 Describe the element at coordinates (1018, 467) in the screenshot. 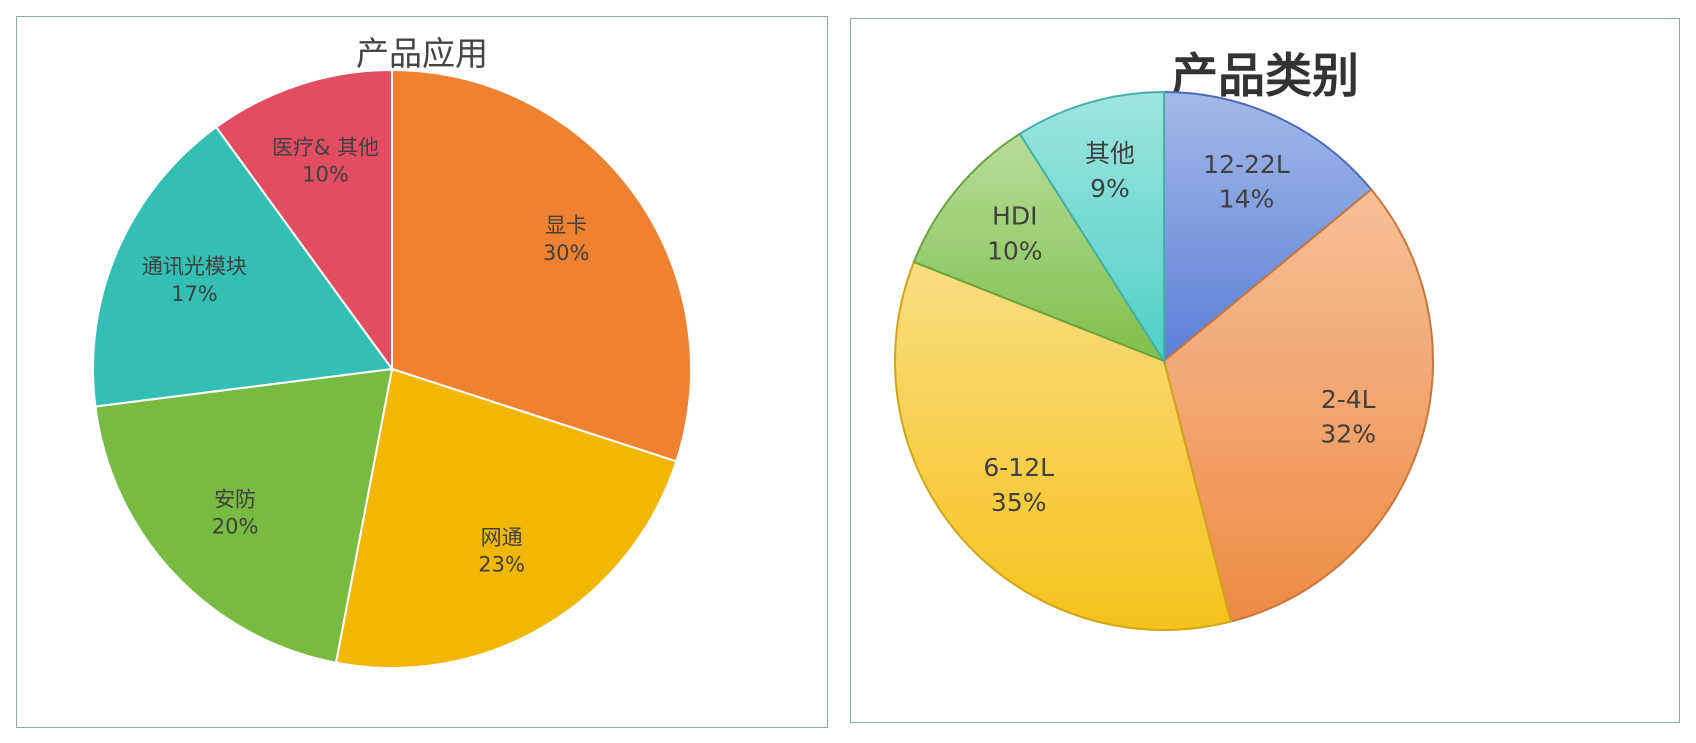

I see `slice-category-label-2: 6-12L` at that location.